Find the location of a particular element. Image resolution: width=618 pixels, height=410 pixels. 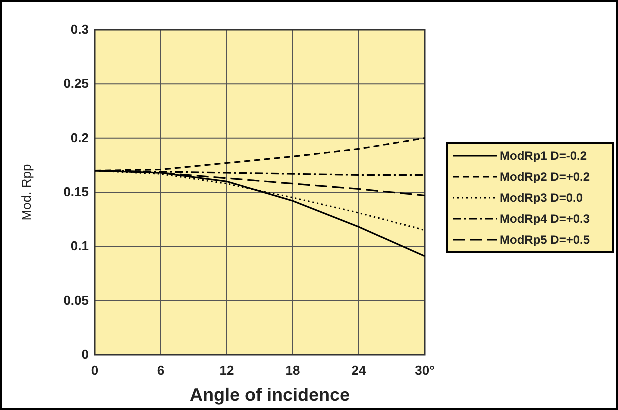

x-tick-label: 30° is located at coordinates (425, 370).